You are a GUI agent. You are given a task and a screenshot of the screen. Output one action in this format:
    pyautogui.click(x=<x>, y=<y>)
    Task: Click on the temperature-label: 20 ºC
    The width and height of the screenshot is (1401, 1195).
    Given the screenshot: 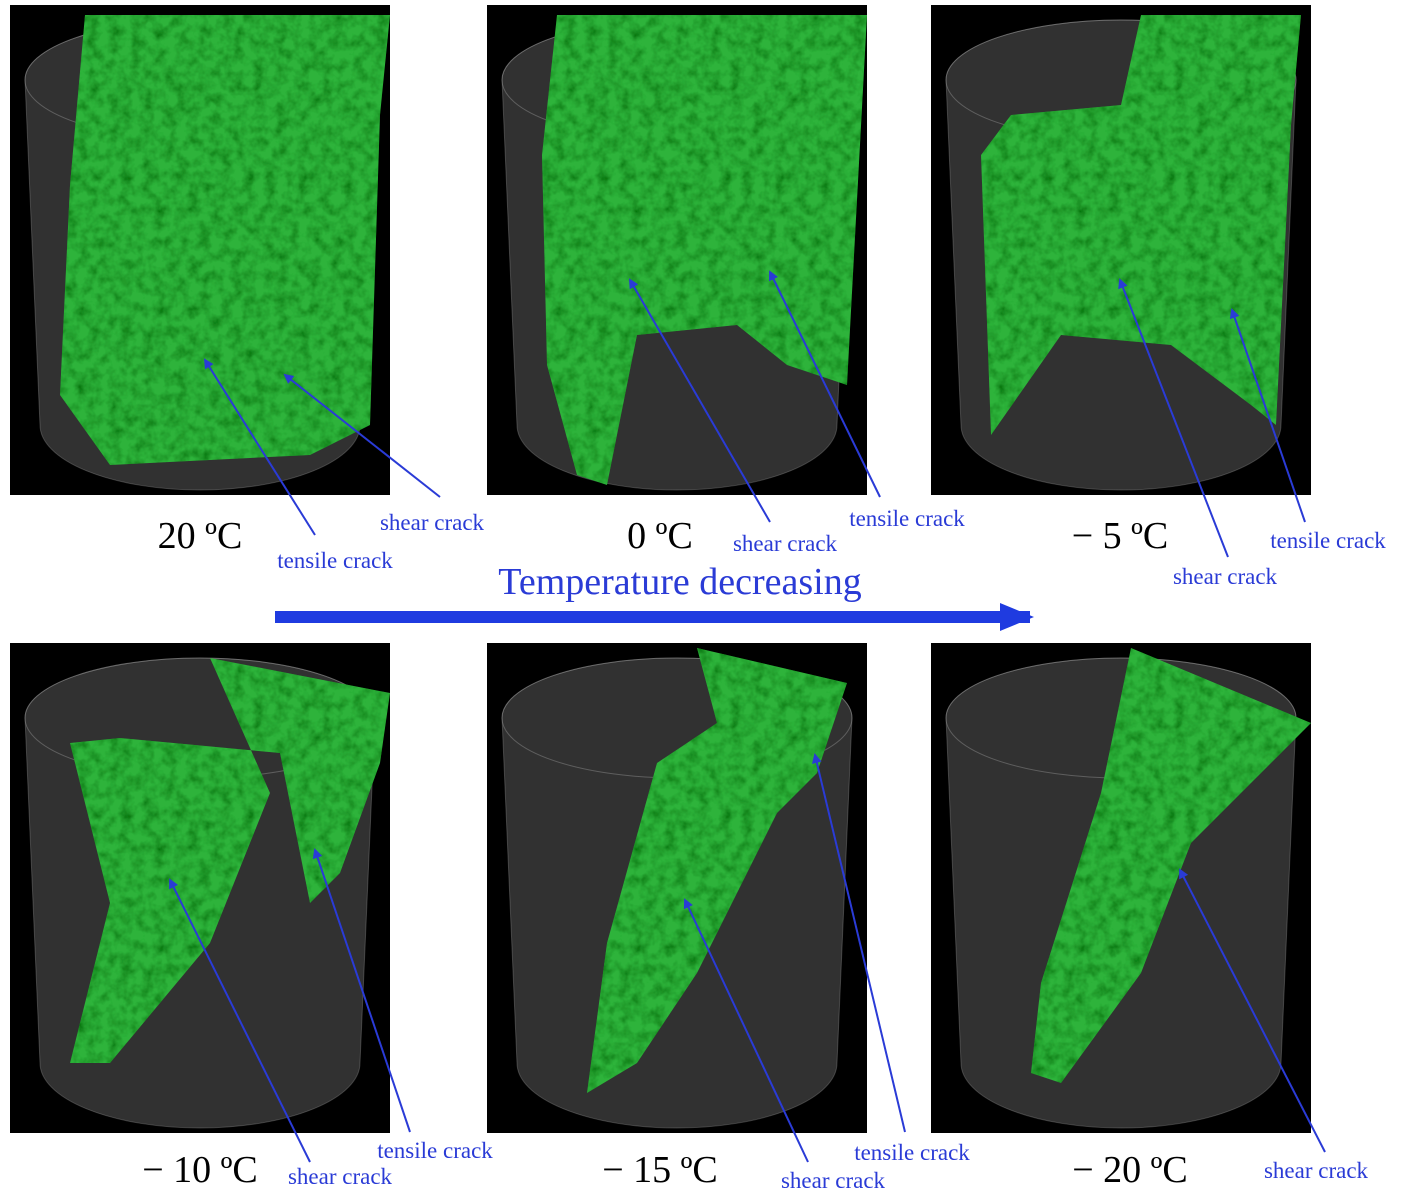 What is the action you would take?
    pyautogui.click(x=200, y=536)
    